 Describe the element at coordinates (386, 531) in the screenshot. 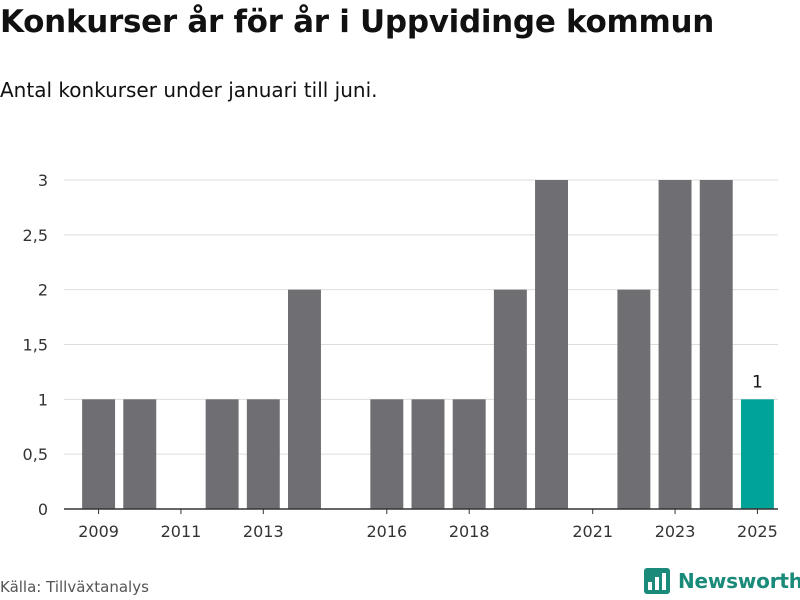

I see `x-tick-label: 2016` at that location.